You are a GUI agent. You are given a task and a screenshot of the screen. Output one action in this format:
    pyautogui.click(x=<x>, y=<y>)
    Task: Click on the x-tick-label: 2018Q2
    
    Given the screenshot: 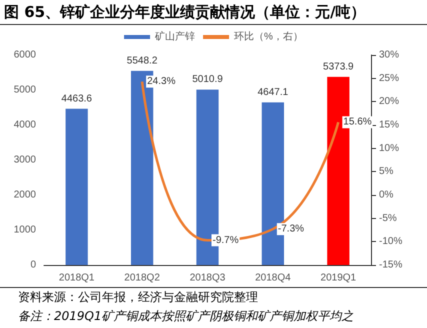 What is the action you would take?
    pyautogui.click(x=142, y=278)
    